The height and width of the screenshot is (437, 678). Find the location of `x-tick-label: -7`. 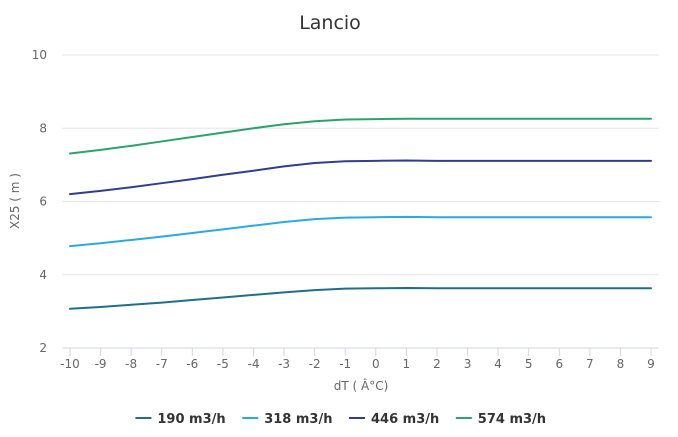

x-tick-label: -7 is located at coordinates (162, 364).